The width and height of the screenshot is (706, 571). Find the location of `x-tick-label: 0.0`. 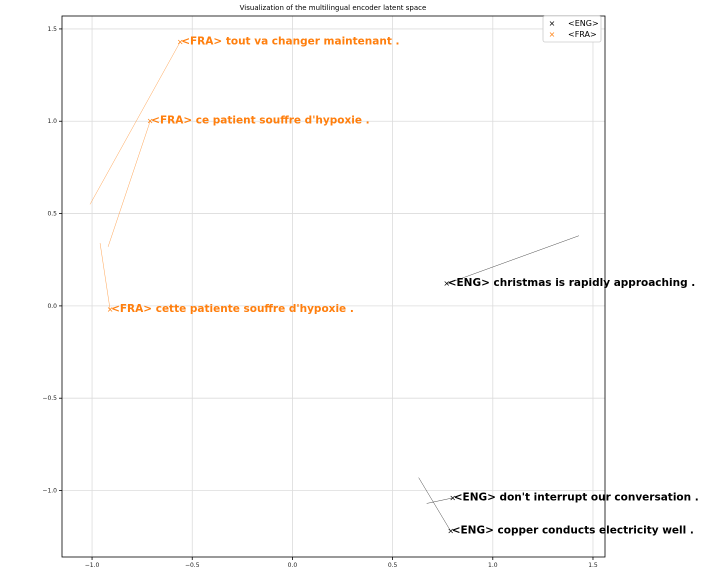

x-tick-label: 0.0 is located at coordinates (293, 565).